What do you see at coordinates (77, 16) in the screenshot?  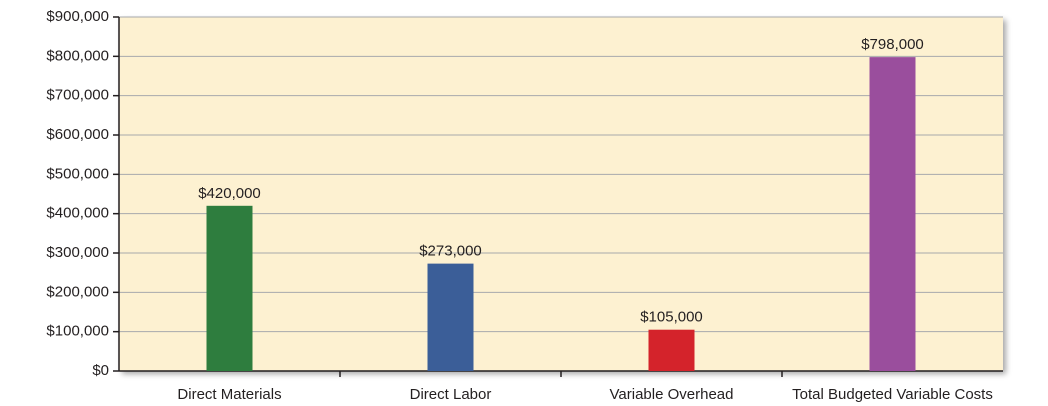 I see `y-tick-label: $900,000` at bounding box center [77, 16].